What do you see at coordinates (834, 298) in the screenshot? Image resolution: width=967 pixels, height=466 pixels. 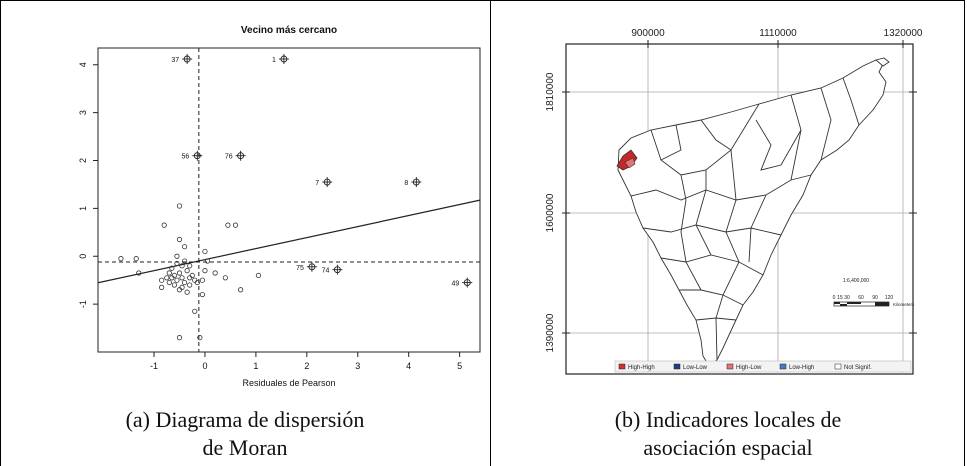 I see `scale-tick: 0` at bounding box center [834, 298].